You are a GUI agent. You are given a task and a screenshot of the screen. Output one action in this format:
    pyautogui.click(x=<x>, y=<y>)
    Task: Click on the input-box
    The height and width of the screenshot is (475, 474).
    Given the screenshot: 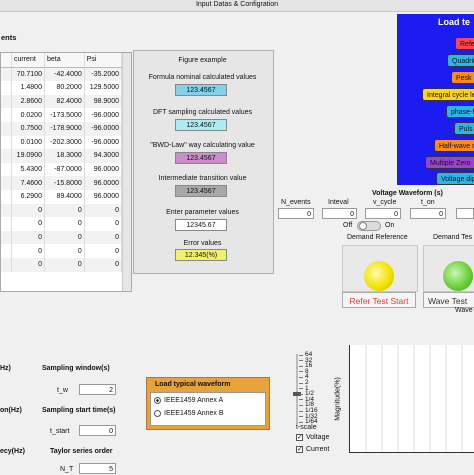 What is the action you would take?
    pyautogui.click(x=465, y=213)
    